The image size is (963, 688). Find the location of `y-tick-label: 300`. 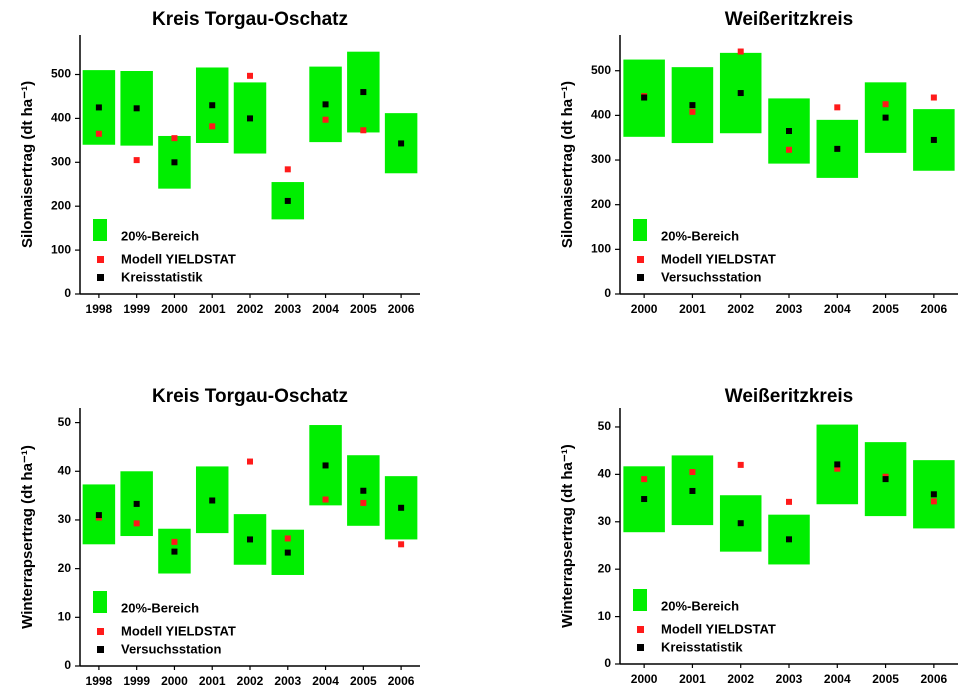

y-tick-label: 300 is located at coordinates (61, 161).